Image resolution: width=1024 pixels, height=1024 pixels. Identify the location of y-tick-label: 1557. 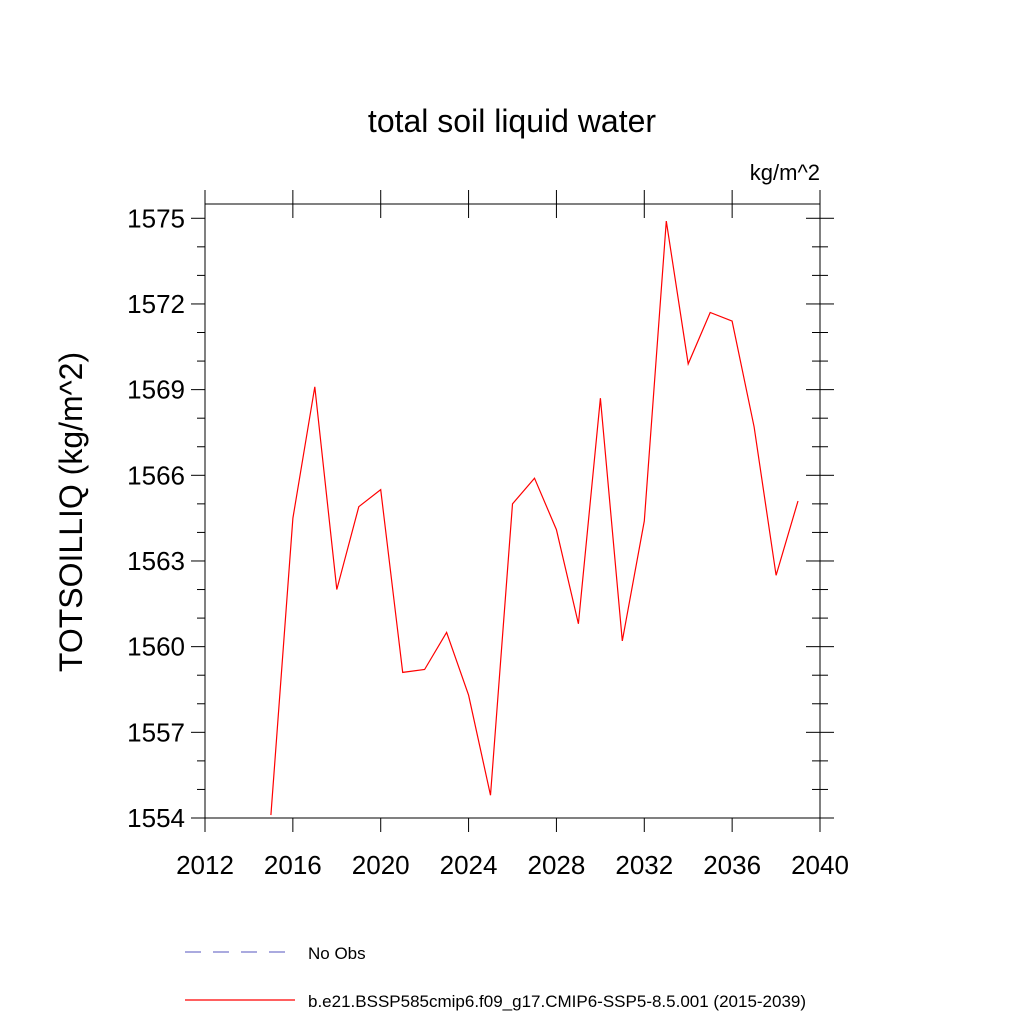
(156, 732).